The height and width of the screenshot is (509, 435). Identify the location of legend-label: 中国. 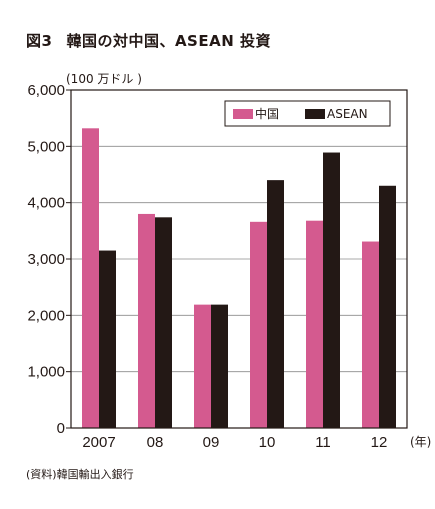
(267, 113).